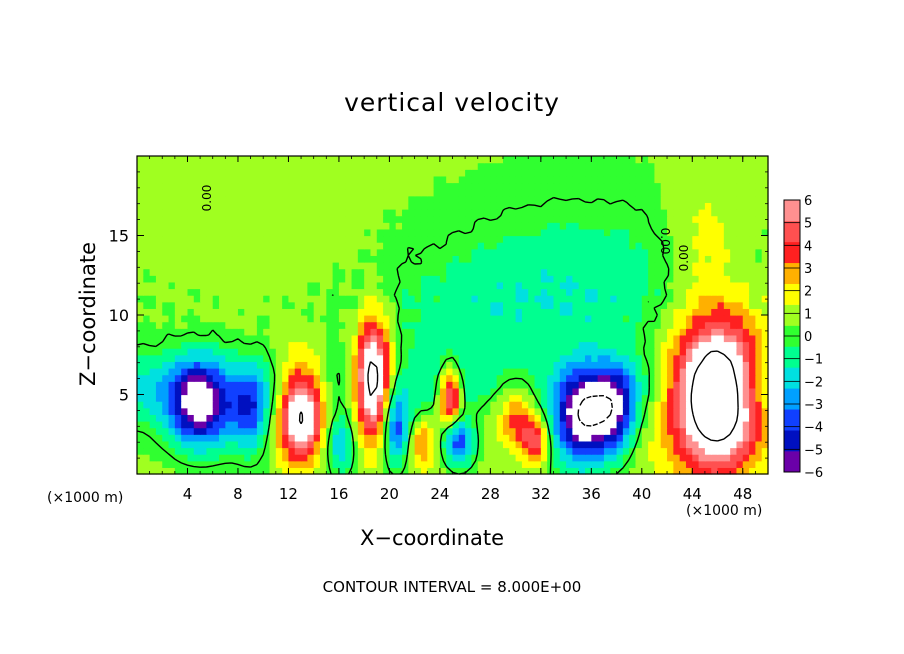 The width and height of the screenshot is (904, 654). Describe the element at coordinates (595, 411) in the screenshot. I see `contour-negative` at that location.